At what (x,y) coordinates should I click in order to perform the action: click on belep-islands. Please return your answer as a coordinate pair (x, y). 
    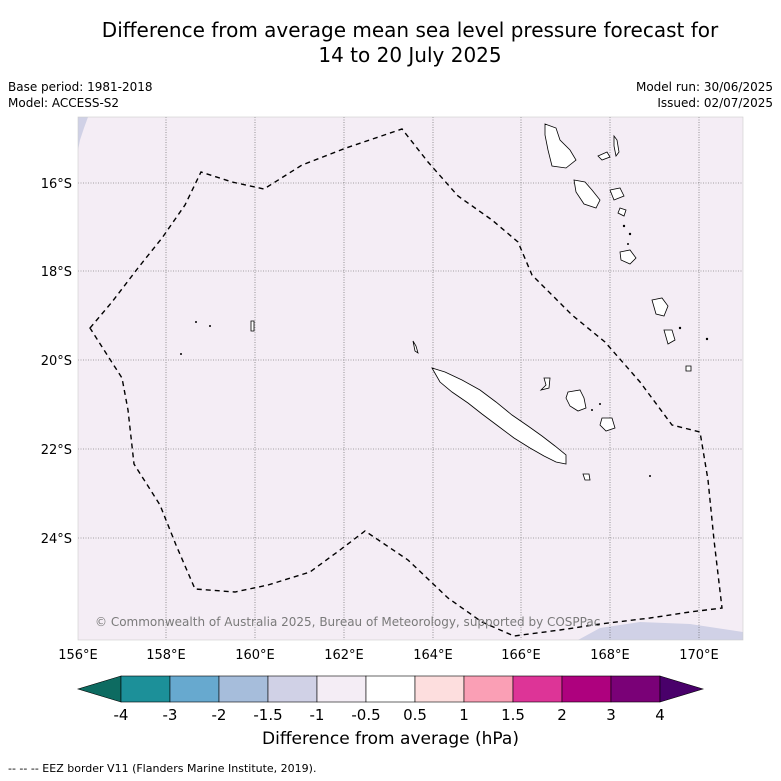
    Looking at the image, I should click on (415, 347).